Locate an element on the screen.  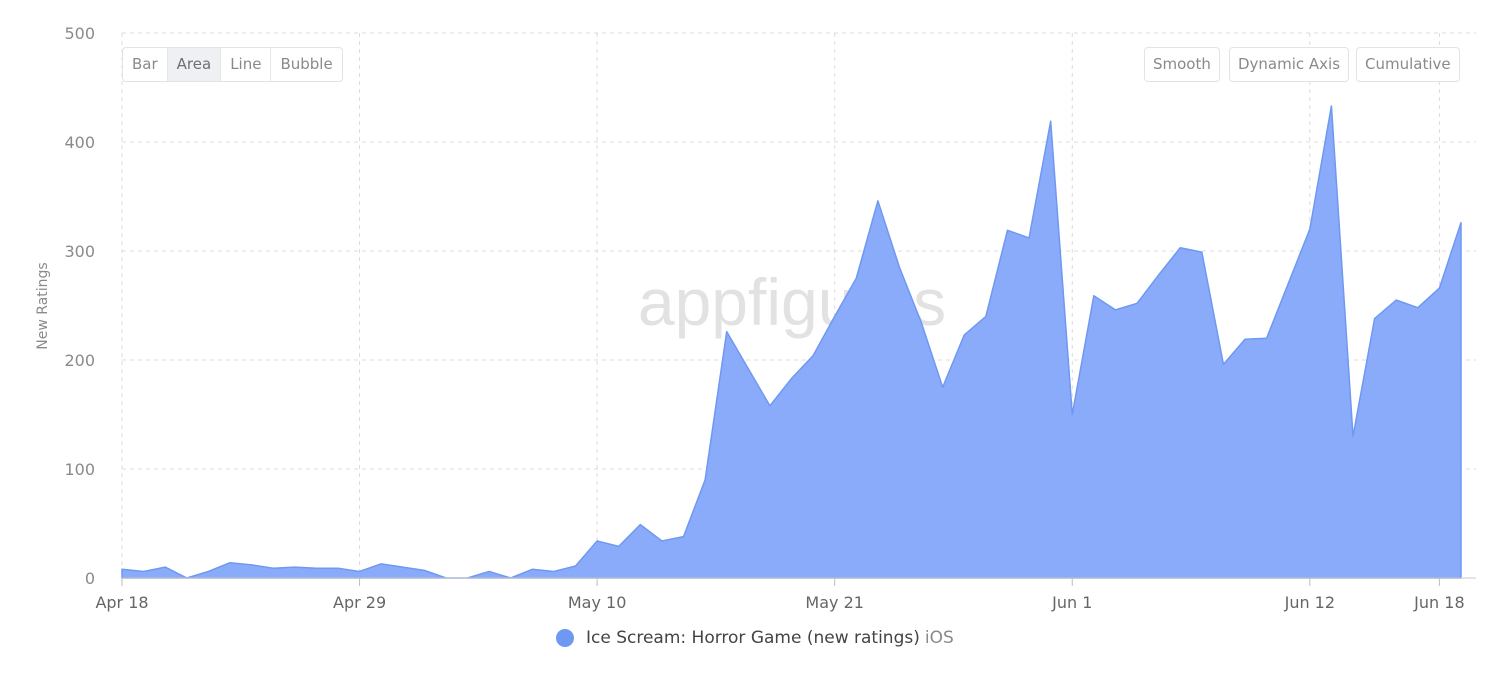
y-tick-label: 0 is located at coordinates (90, 578).